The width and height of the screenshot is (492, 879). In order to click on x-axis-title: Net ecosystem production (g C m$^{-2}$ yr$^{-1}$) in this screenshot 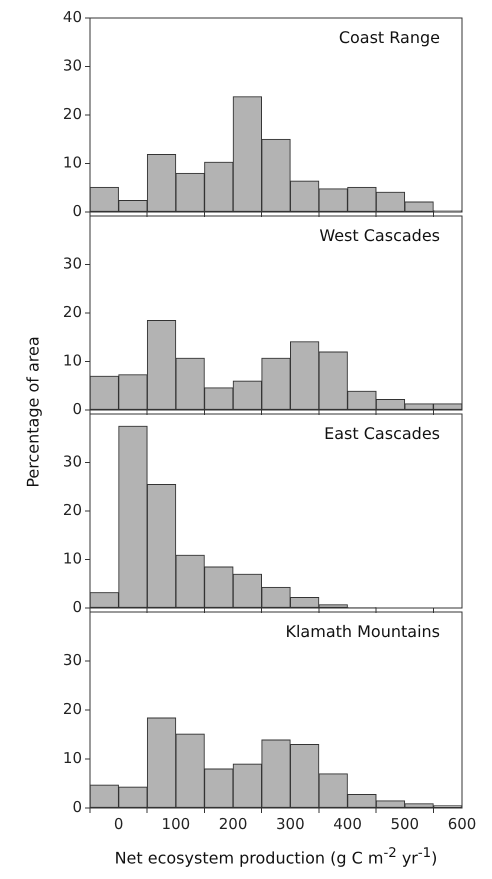, I will do `click(276, 857)`.